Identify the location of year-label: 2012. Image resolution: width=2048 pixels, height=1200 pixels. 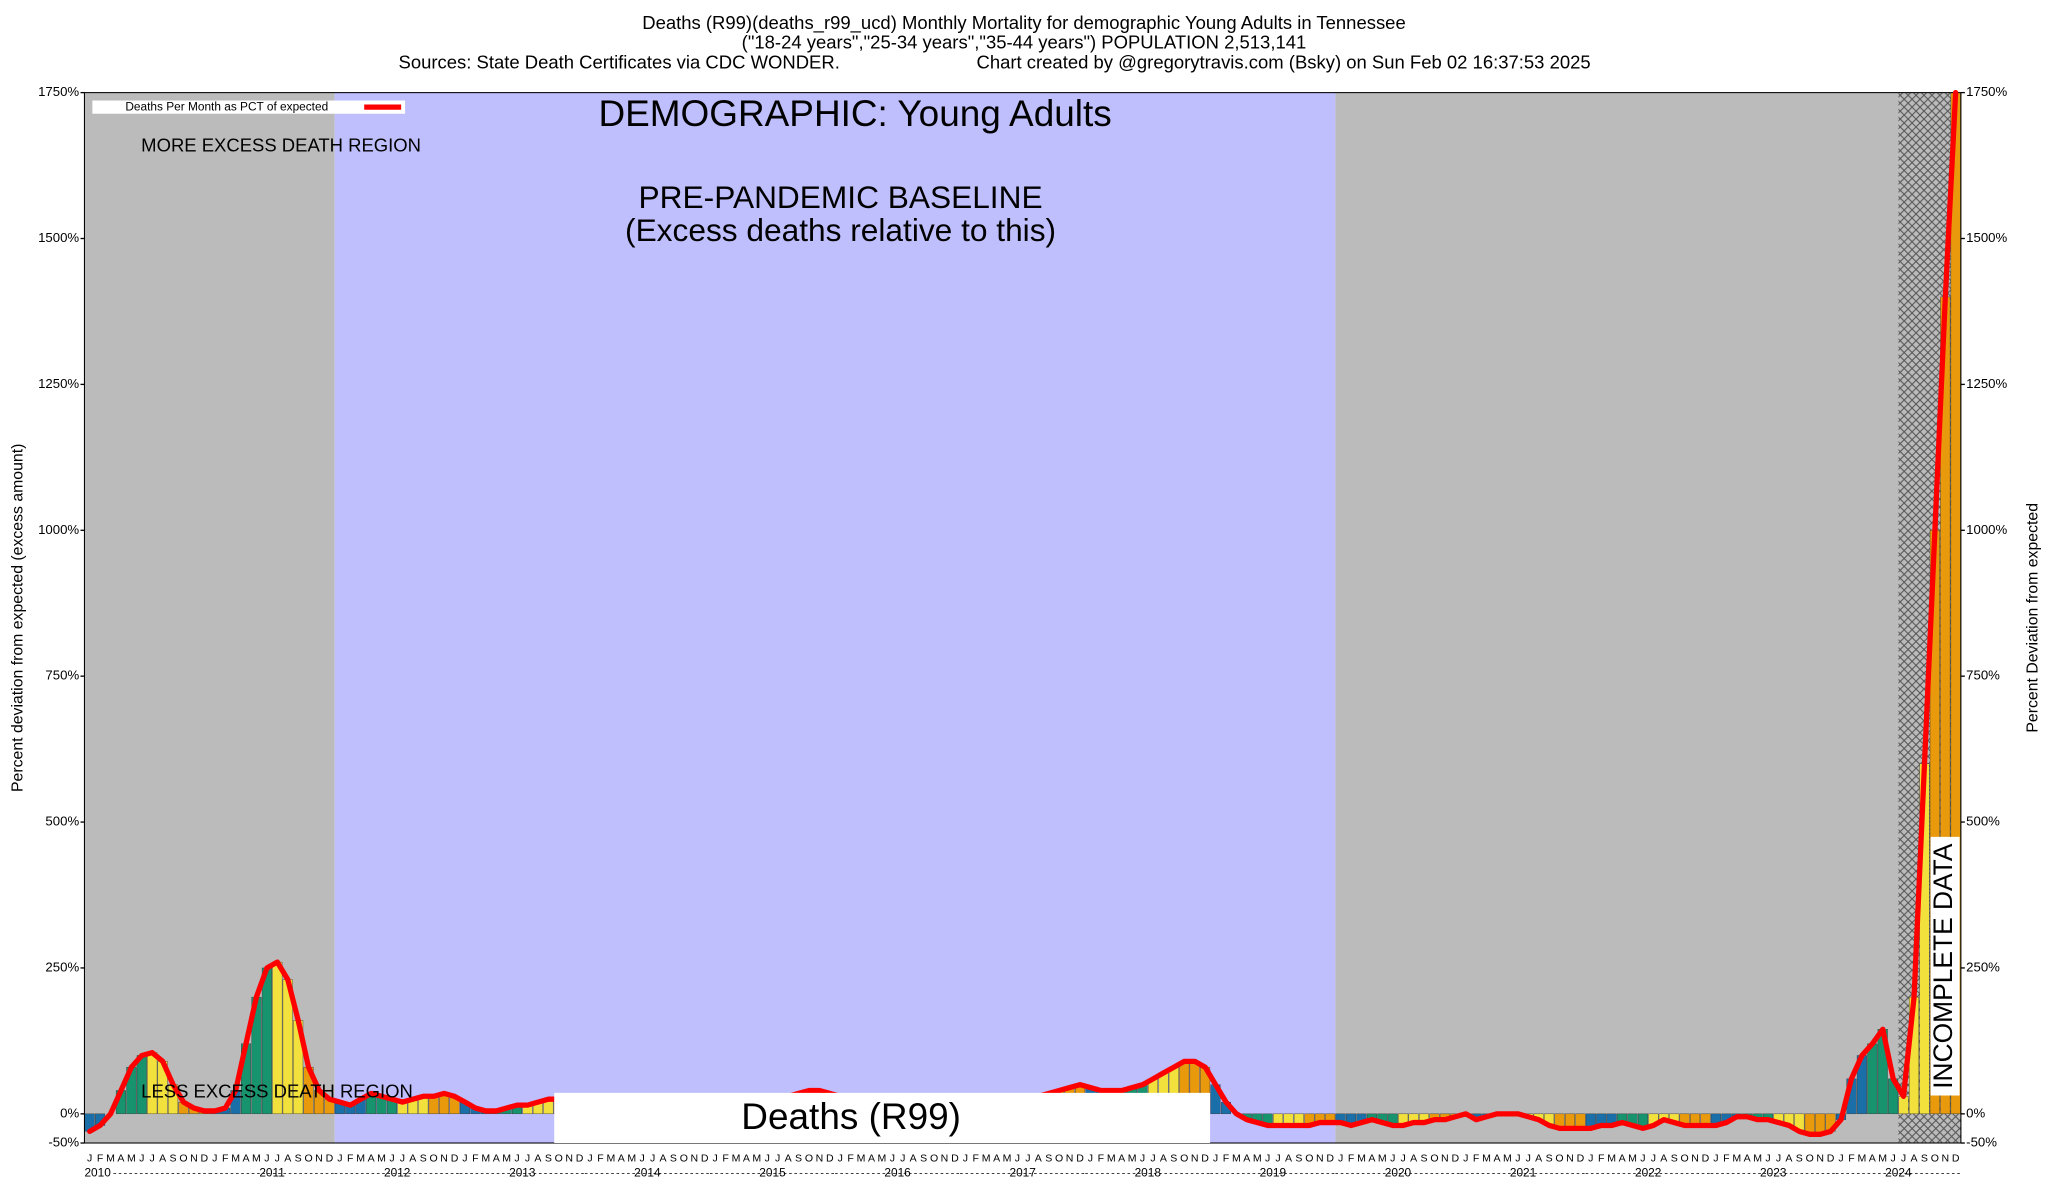
(397, 1173).